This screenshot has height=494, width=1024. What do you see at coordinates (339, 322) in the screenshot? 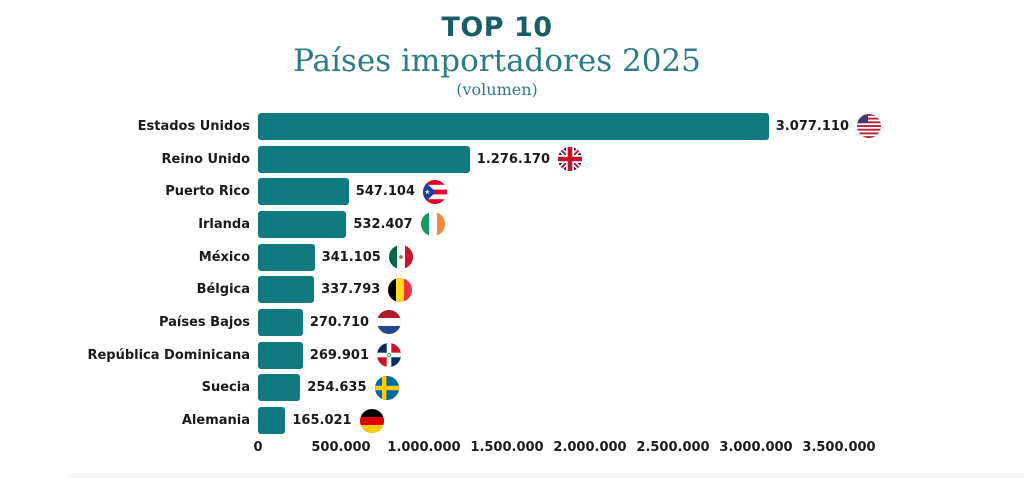
I see `bar-value-label: 270.710` at bounding box center [339, 322].